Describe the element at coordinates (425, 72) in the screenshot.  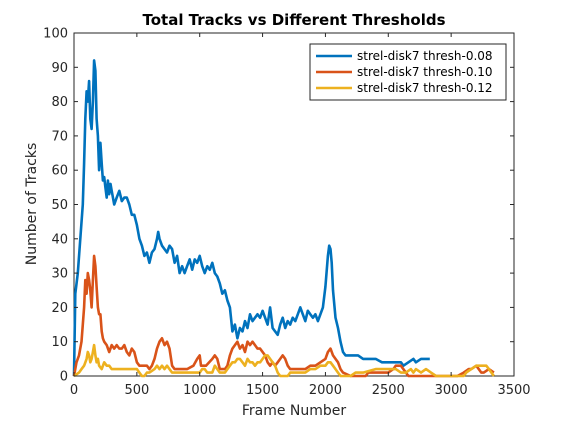
I see `legend-entry-2: strel-disk7 thresh-0.10` at that location.